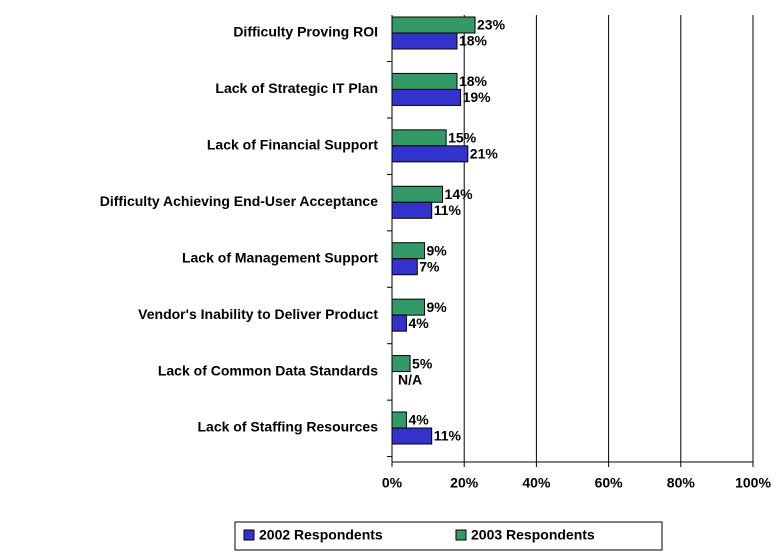  What do you see at coordinates (288, 427) in the screenshot?
I see `category-label: Lack of Staffing Resources` at bounding box center [288, 427].